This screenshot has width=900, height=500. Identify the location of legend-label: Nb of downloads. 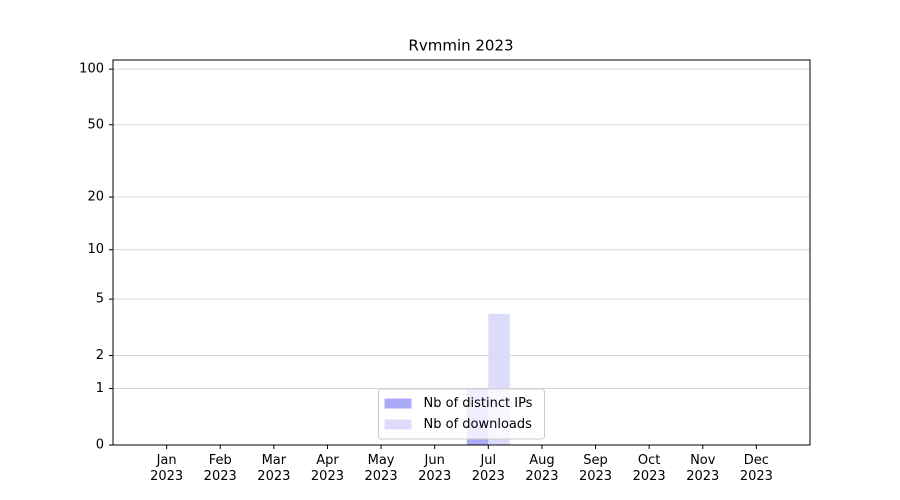
(478, 424).